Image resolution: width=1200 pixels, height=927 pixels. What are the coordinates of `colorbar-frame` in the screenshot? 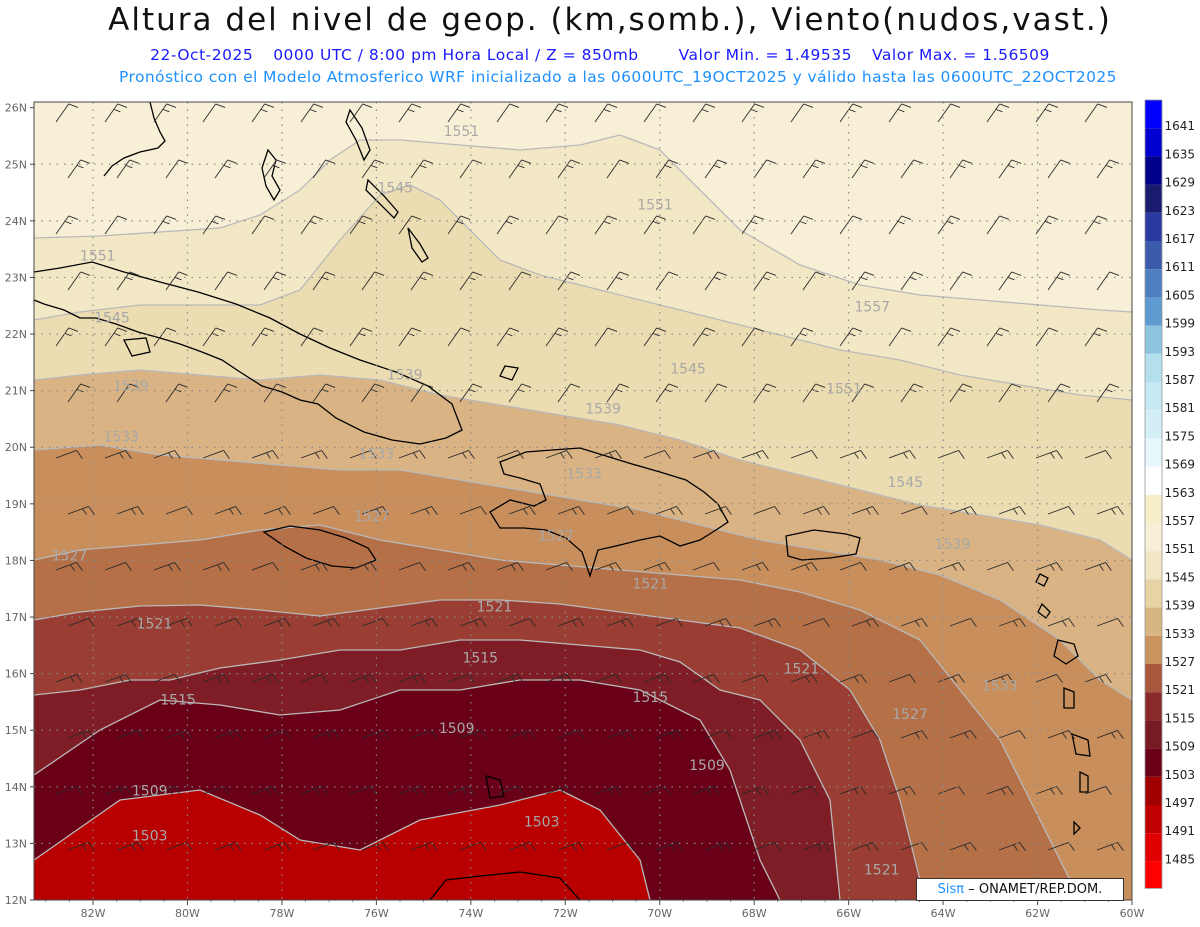 It's located at (1153, 494).